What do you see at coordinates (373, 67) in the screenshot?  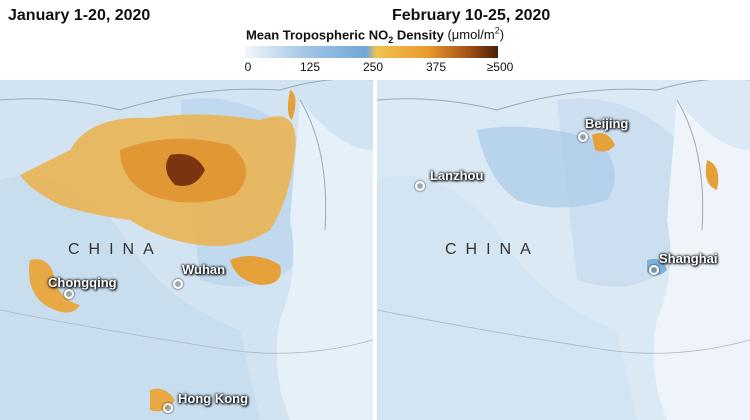 I see `legend-tick-250: 250` at bounding box center [373, 67].